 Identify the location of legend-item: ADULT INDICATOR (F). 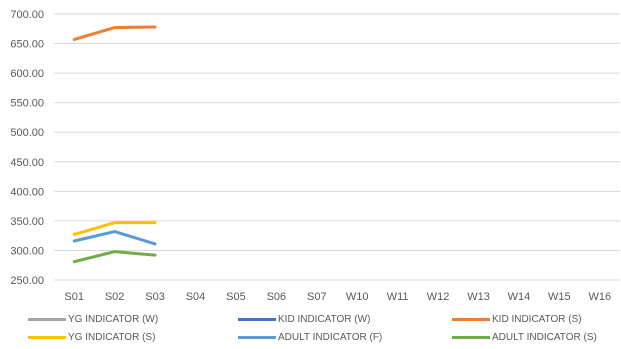
(310, 337).